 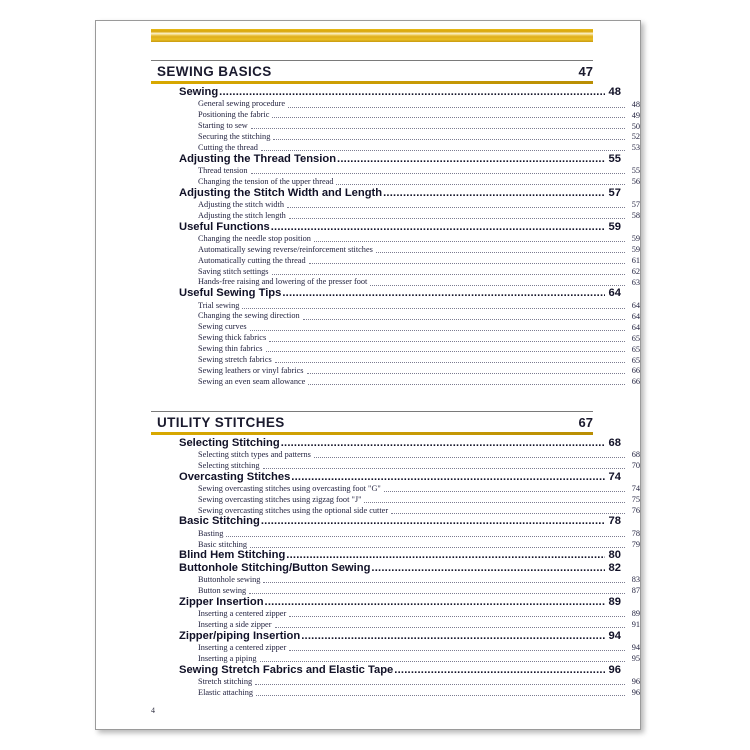 I want to click on toc-entry-label: Selecting stitch types and patterns, so click(x=254, y=454).